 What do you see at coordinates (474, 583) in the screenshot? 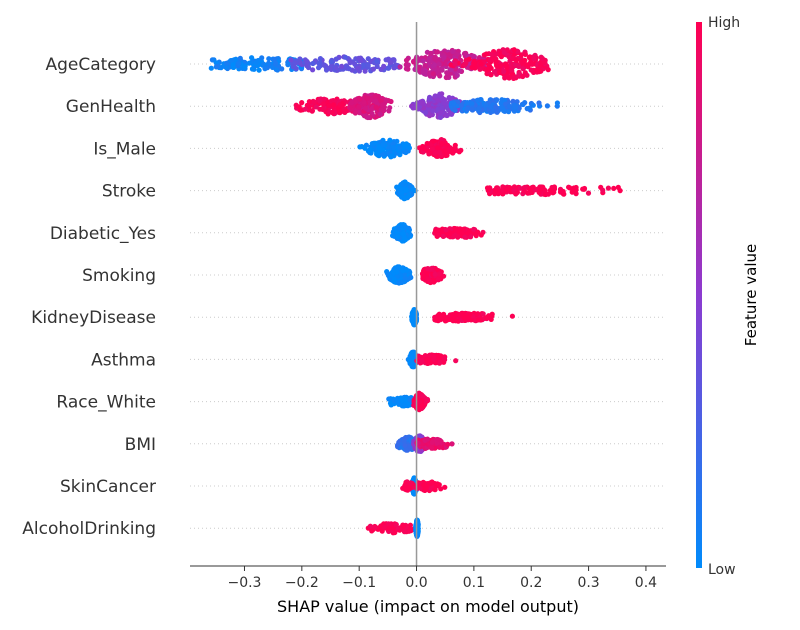
I see `x-tick-label: 0.1` at bounding box center [474, 583].